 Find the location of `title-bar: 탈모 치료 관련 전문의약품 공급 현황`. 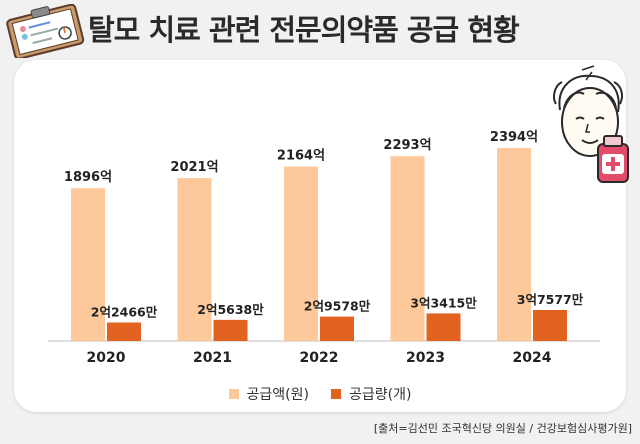

title-bar: 탈모 치료 관련 전문의약품 공급 현황 is located at coordinates (320, 30).